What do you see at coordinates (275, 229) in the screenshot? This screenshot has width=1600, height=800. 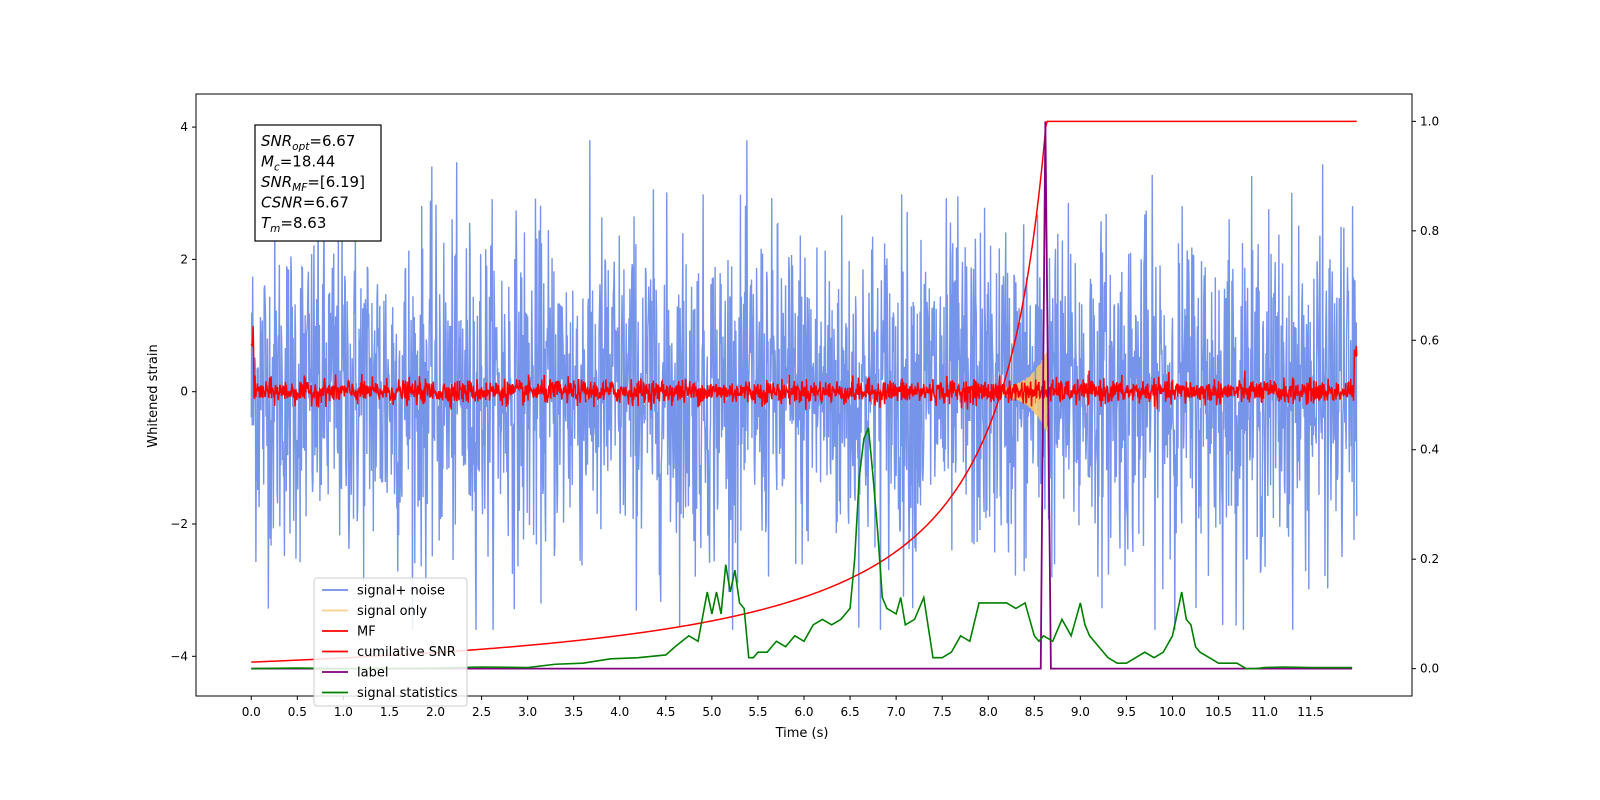 I see `info-box-row-sub: m` at bounding box center [275, 229].